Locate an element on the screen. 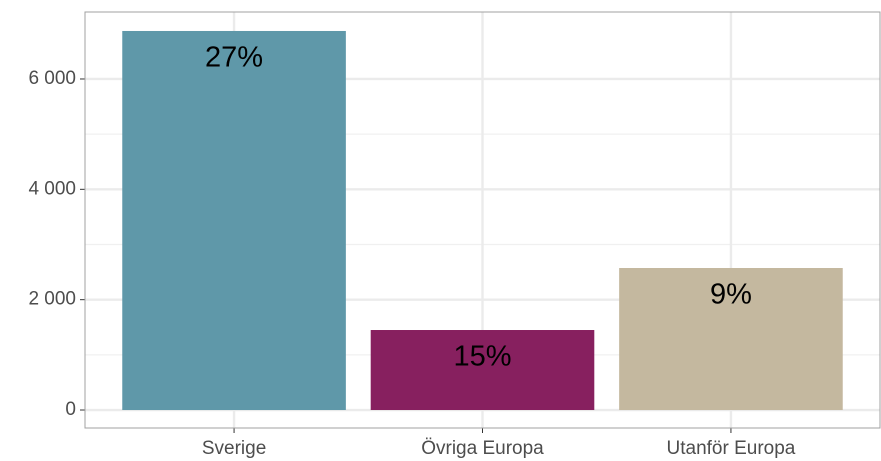 The image size is (881, 461). bar-label: 15% is located at coordinates (482, 357).